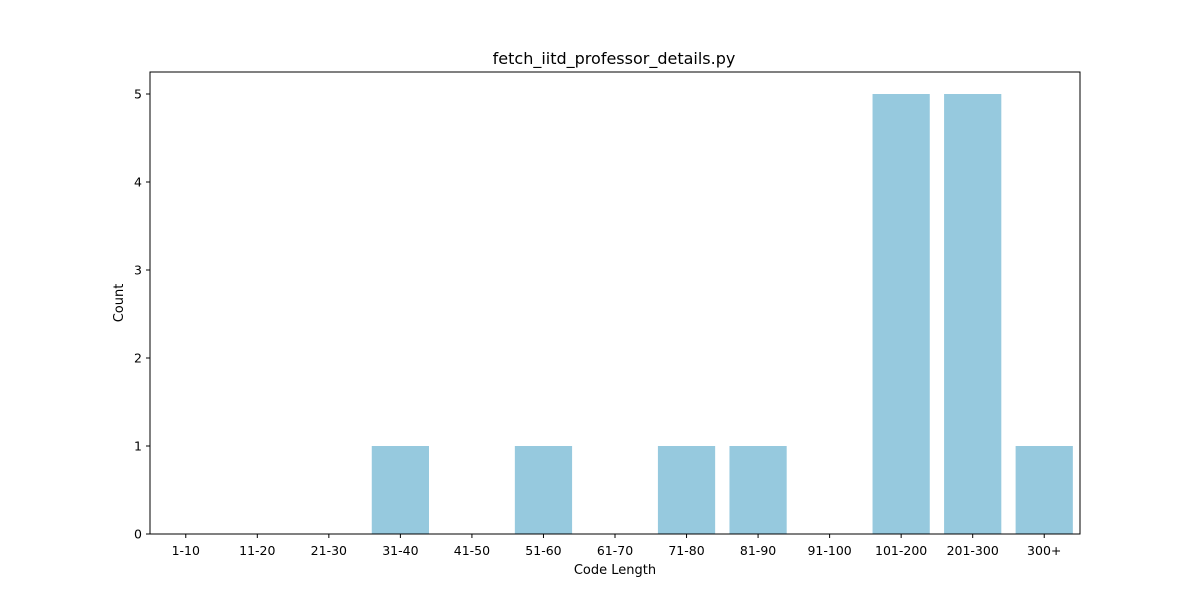 This screenshot has width=1200, height=604. What do you see at coordinates (138, 270) in the screenshot?
I see `y-tick-label: 3` at bounding box center [138, 270].